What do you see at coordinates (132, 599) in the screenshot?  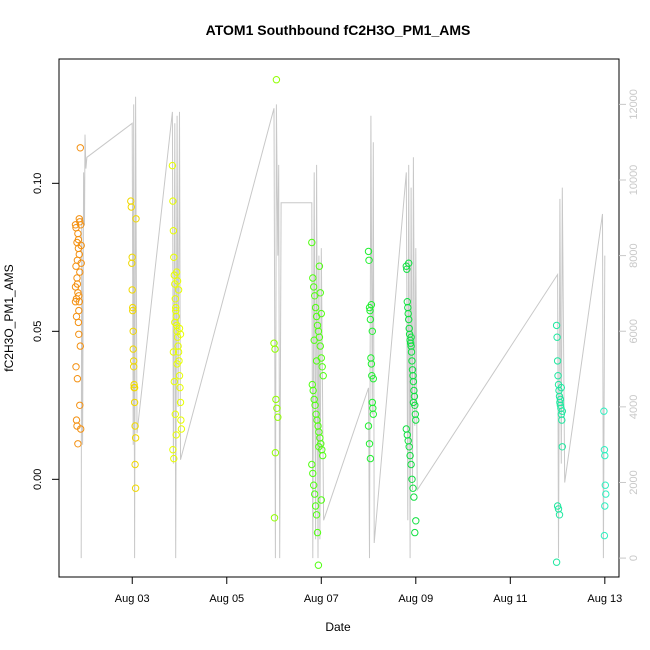 I see `x-tick-label: Aug 03` at bounding box center [132, 599].